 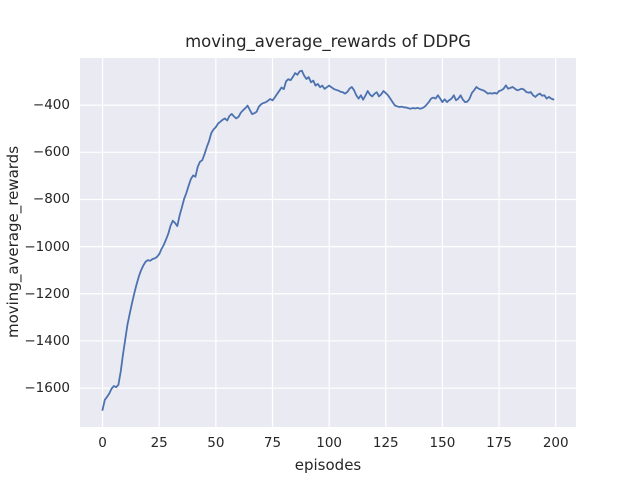 What do you see at coordinates (216, 443) in the screenshot?
I see `x-tick-label: 50` at bounding box center [216, 443].